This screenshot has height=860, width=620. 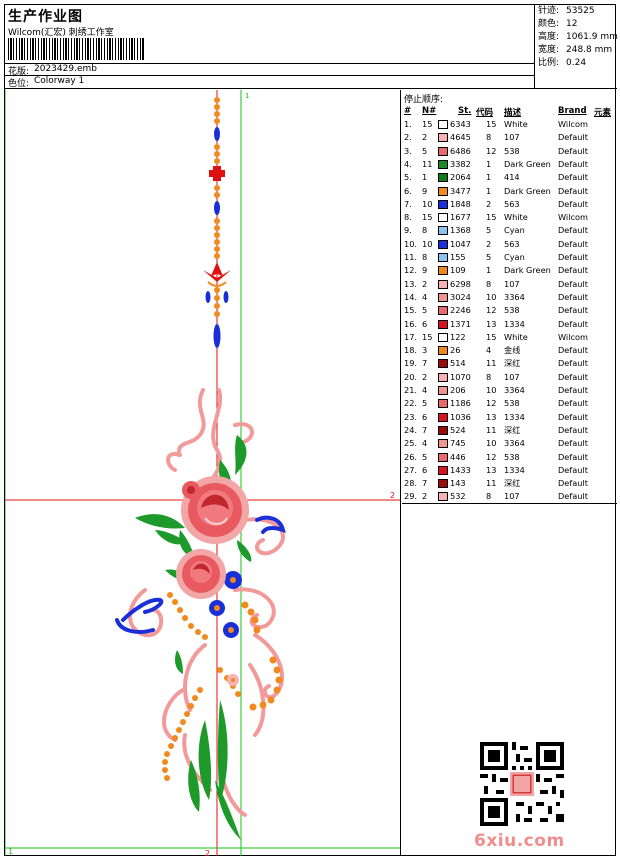 I want to click on blue-flowers, so click(x=225, y=628).